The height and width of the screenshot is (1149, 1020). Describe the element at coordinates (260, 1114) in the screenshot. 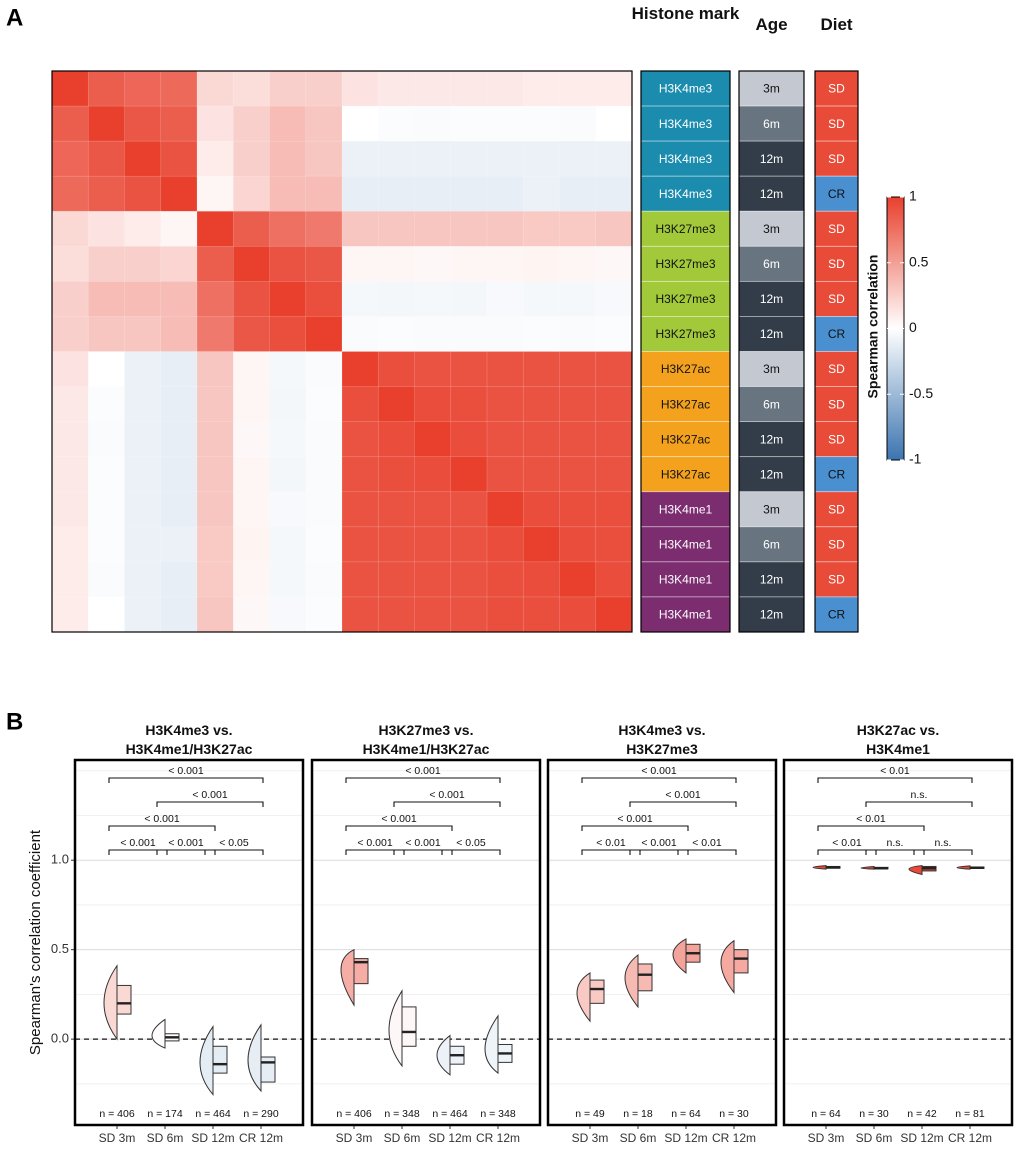

I see `n-label: n = 290` at that location.